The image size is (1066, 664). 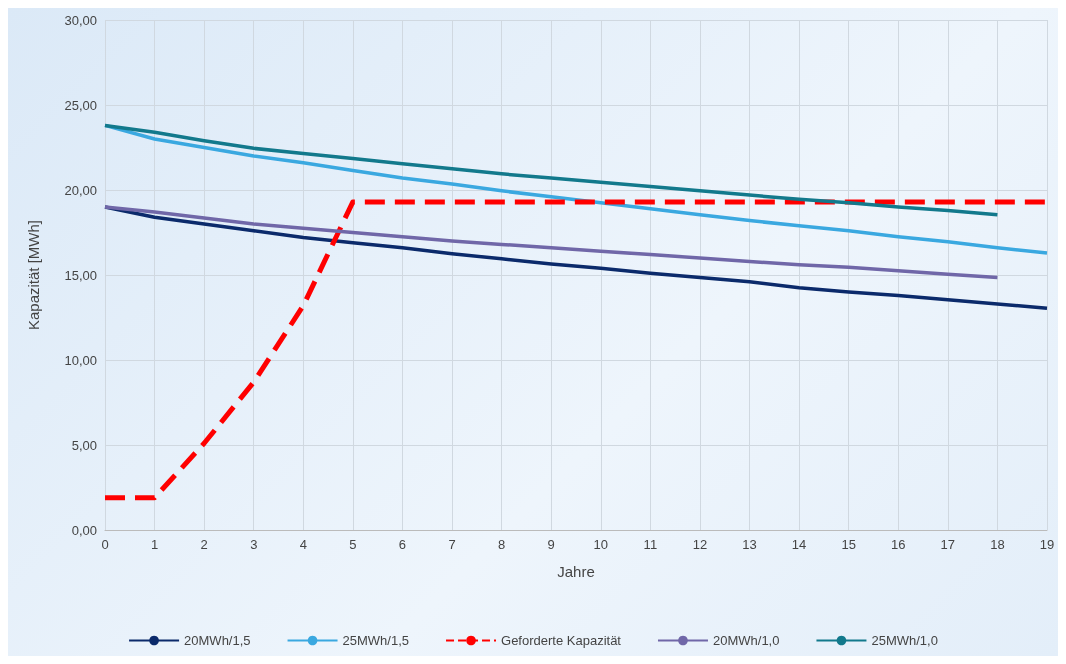 I want to click on x-tick-label: 7, so click(x=452, y=544).